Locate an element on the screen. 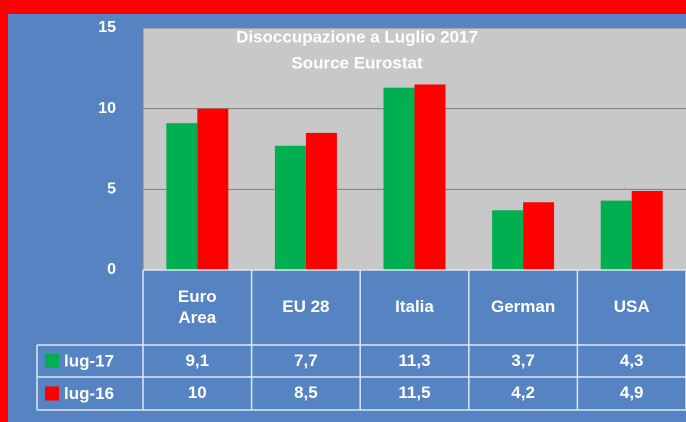 This screenshot has height=422, width=686. y-tick-label: 0 is located at coordinates (111, 269).